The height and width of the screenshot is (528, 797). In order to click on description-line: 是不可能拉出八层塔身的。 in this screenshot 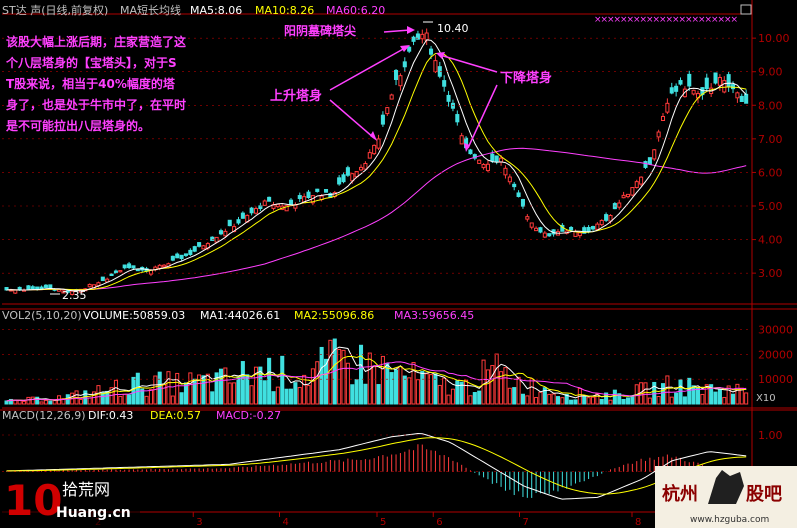, I will do `click(77, 125)`.